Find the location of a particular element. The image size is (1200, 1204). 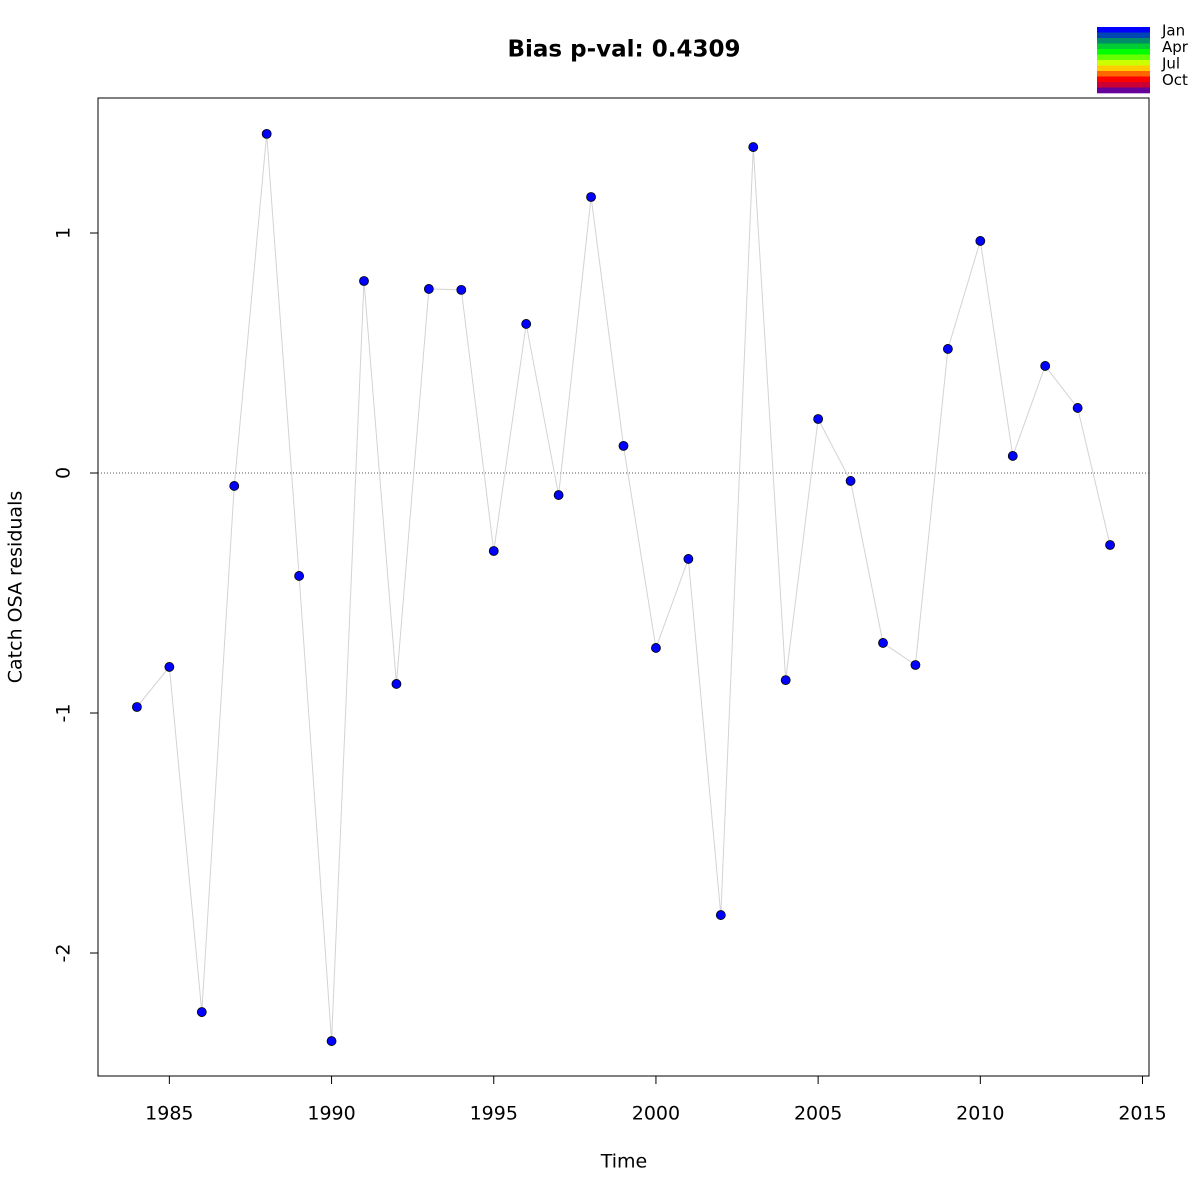

x-tick-label: 2015 is located at coordinates (1142, 1114).